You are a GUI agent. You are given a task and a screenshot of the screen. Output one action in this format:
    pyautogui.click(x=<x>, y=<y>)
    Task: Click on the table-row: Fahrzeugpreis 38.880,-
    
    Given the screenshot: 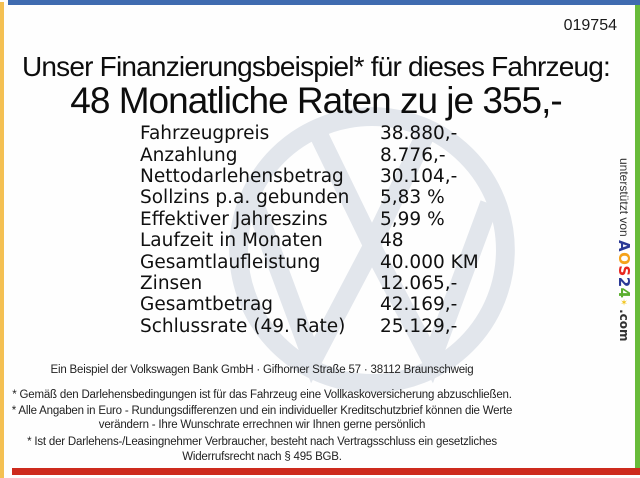 What is the action you would take?
    pyautogui.click(x=309, y=133)
    